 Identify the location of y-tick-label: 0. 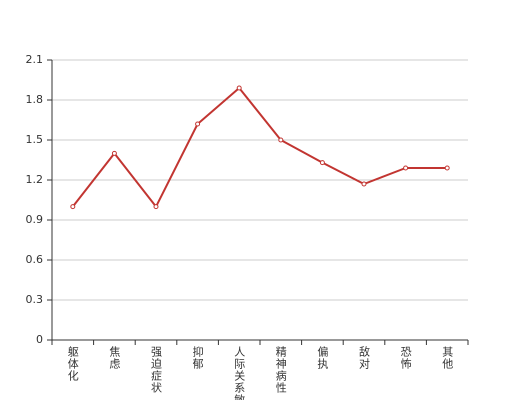
(39, 339).